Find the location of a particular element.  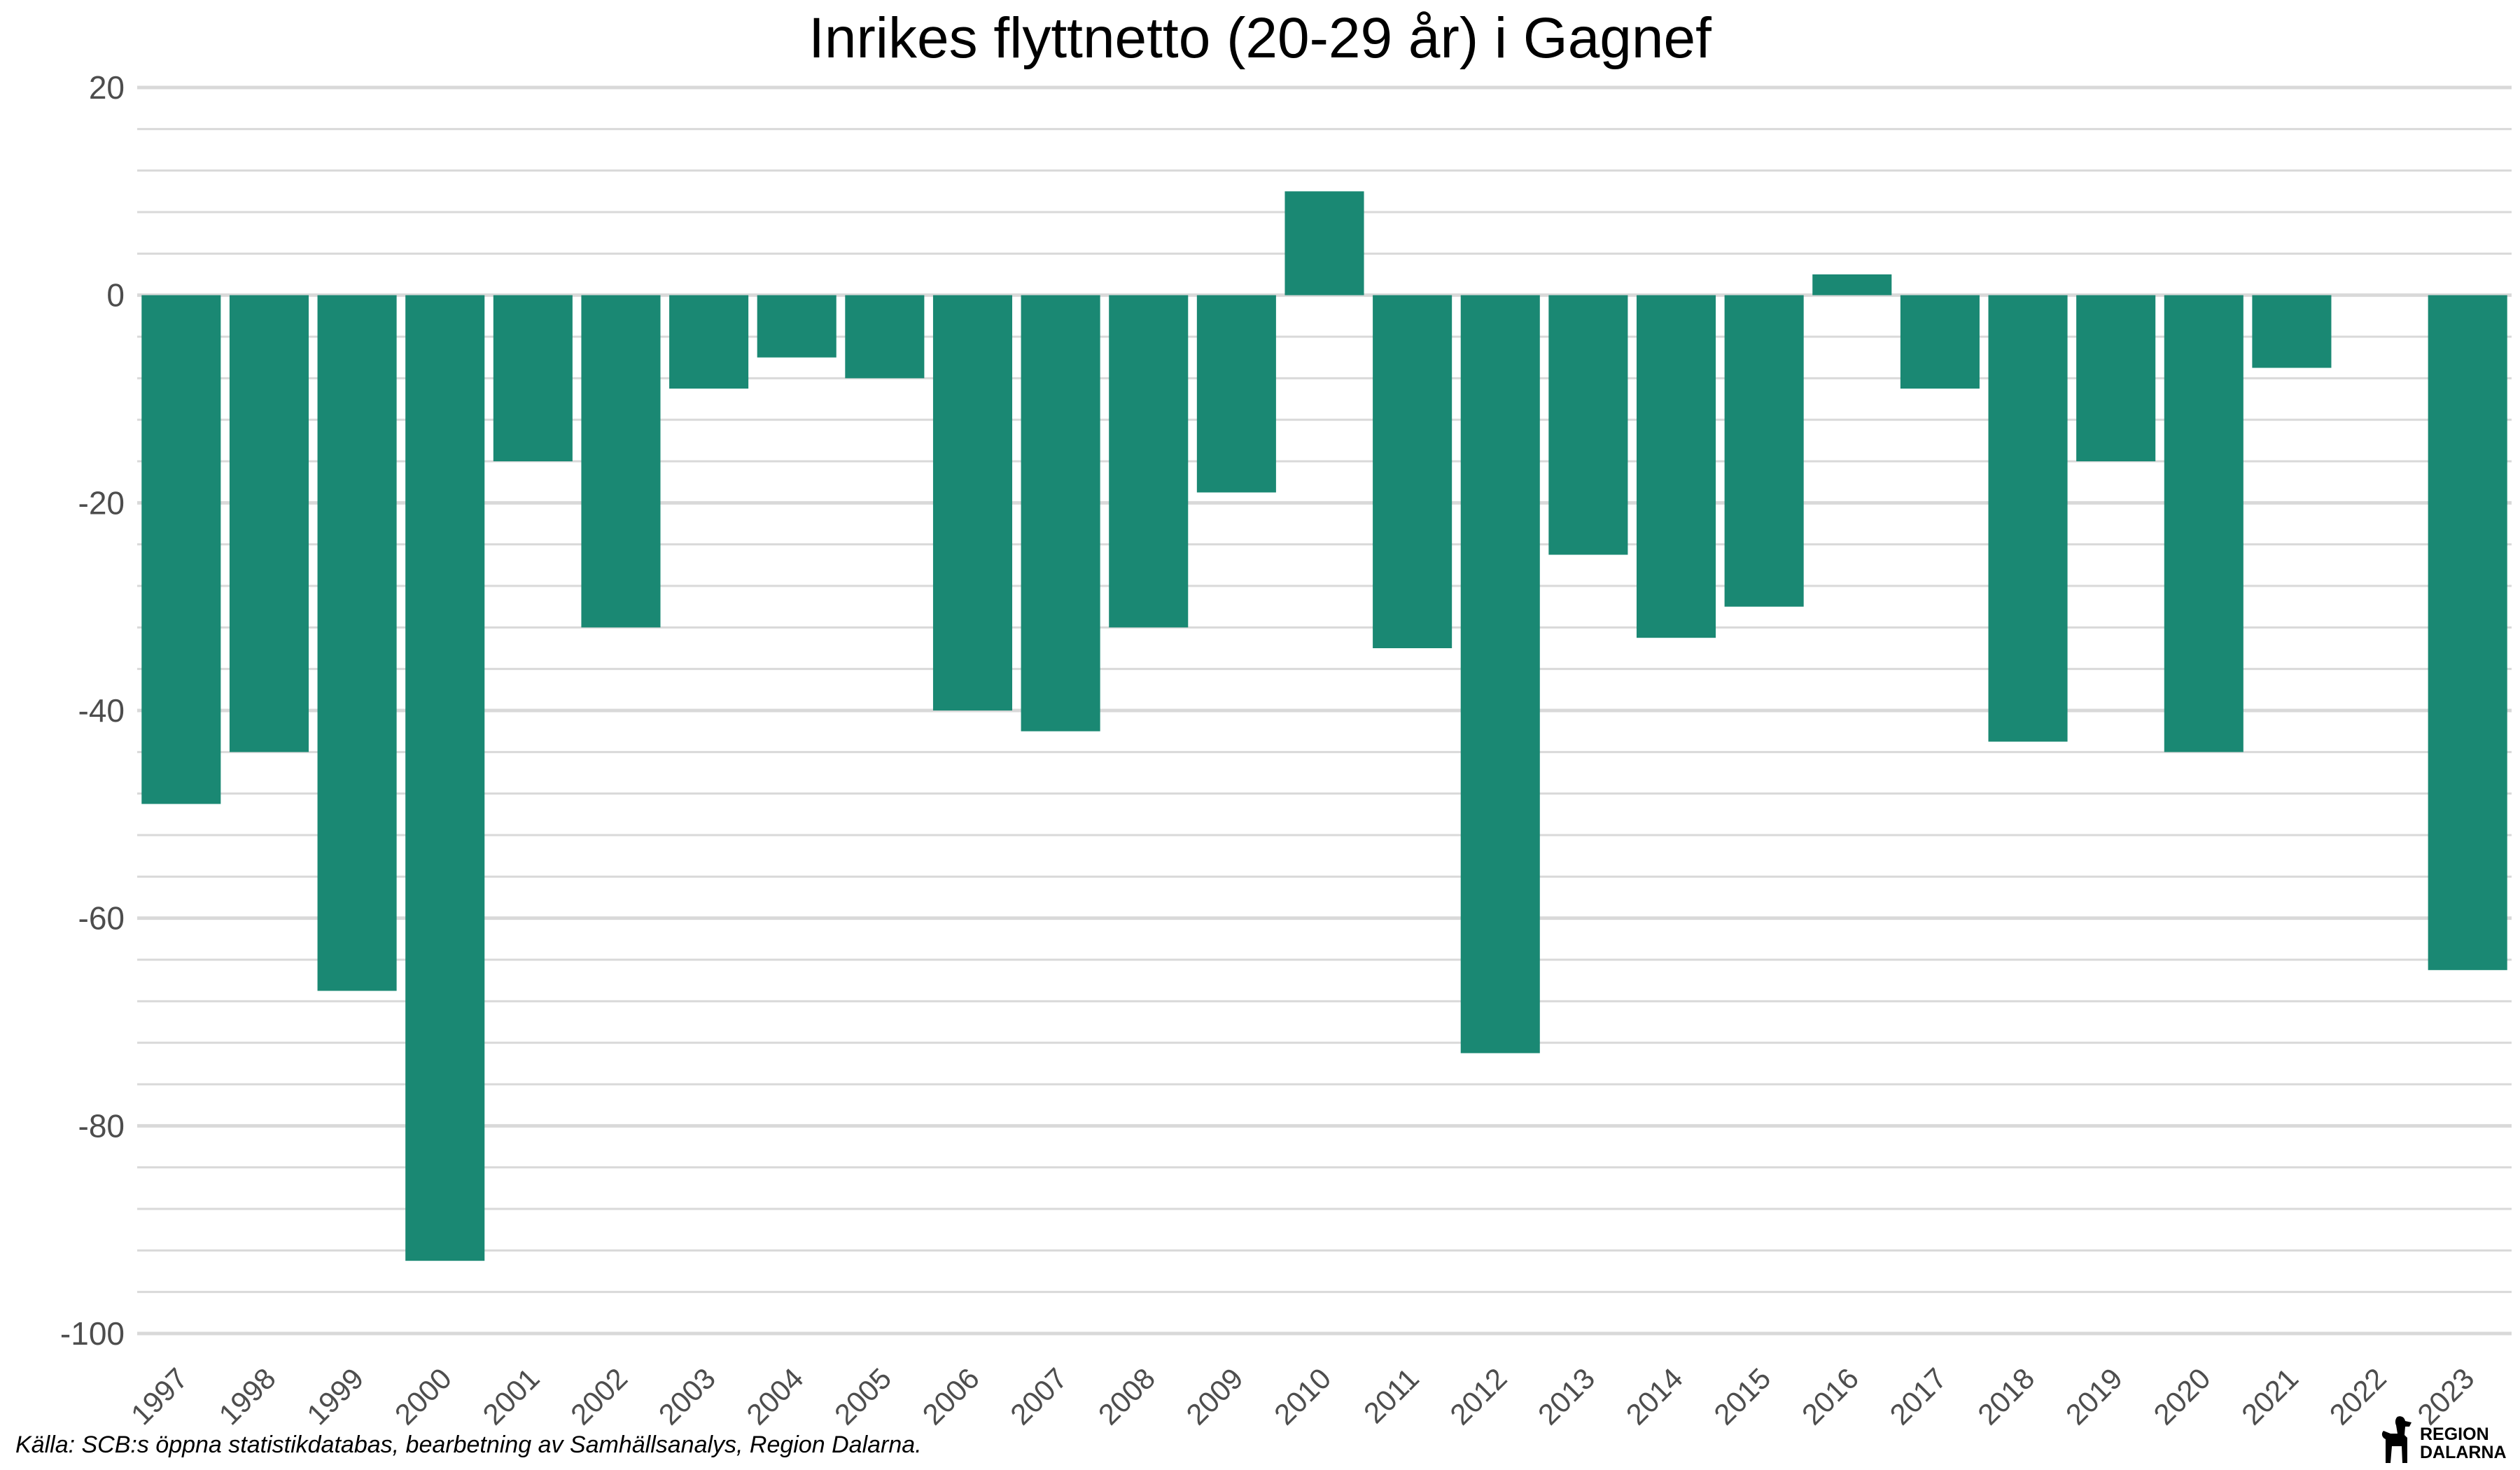

x-tick-label: 2008 is located at coordinates (1126, 1396).